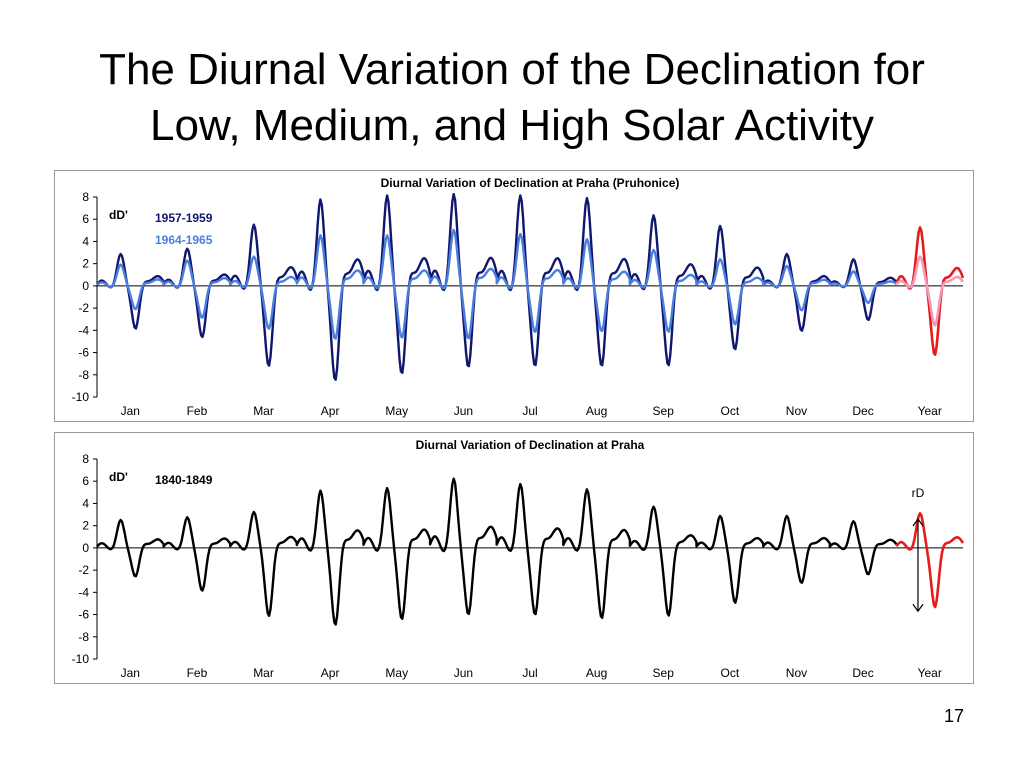 The width and height of the screenshot is (1024, 768). What do you see at coordinates (184, 218) in the screenshot?
I see `legend-entry: 1957-1959` at bounding box center [184, 218].